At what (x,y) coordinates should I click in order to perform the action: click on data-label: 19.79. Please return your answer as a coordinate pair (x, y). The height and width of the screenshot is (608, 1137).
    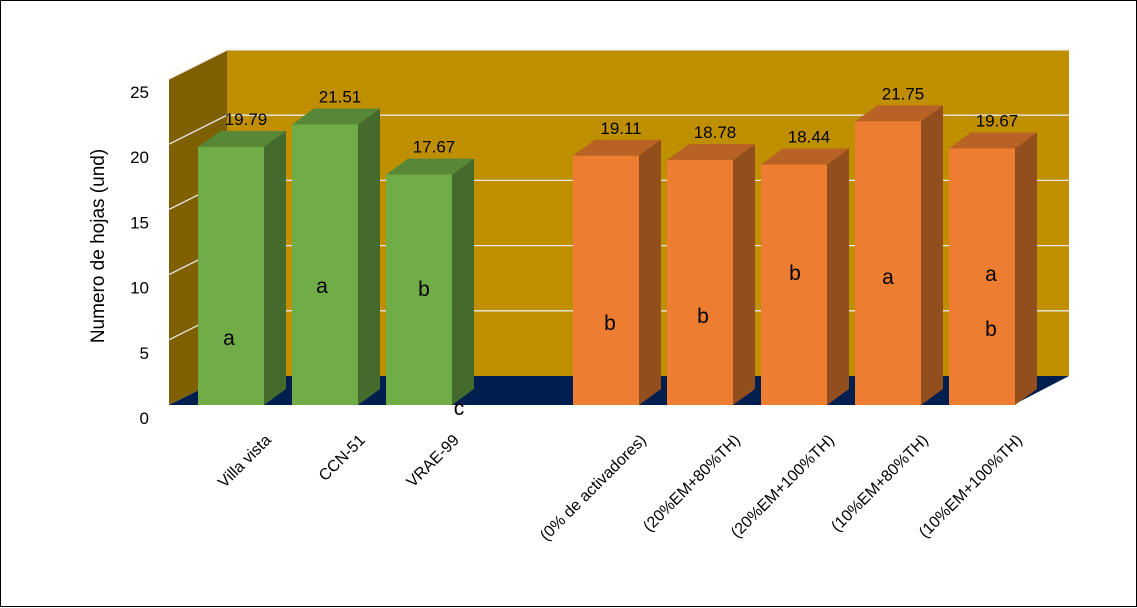
    Looking at the image, I should click on (246, 119).